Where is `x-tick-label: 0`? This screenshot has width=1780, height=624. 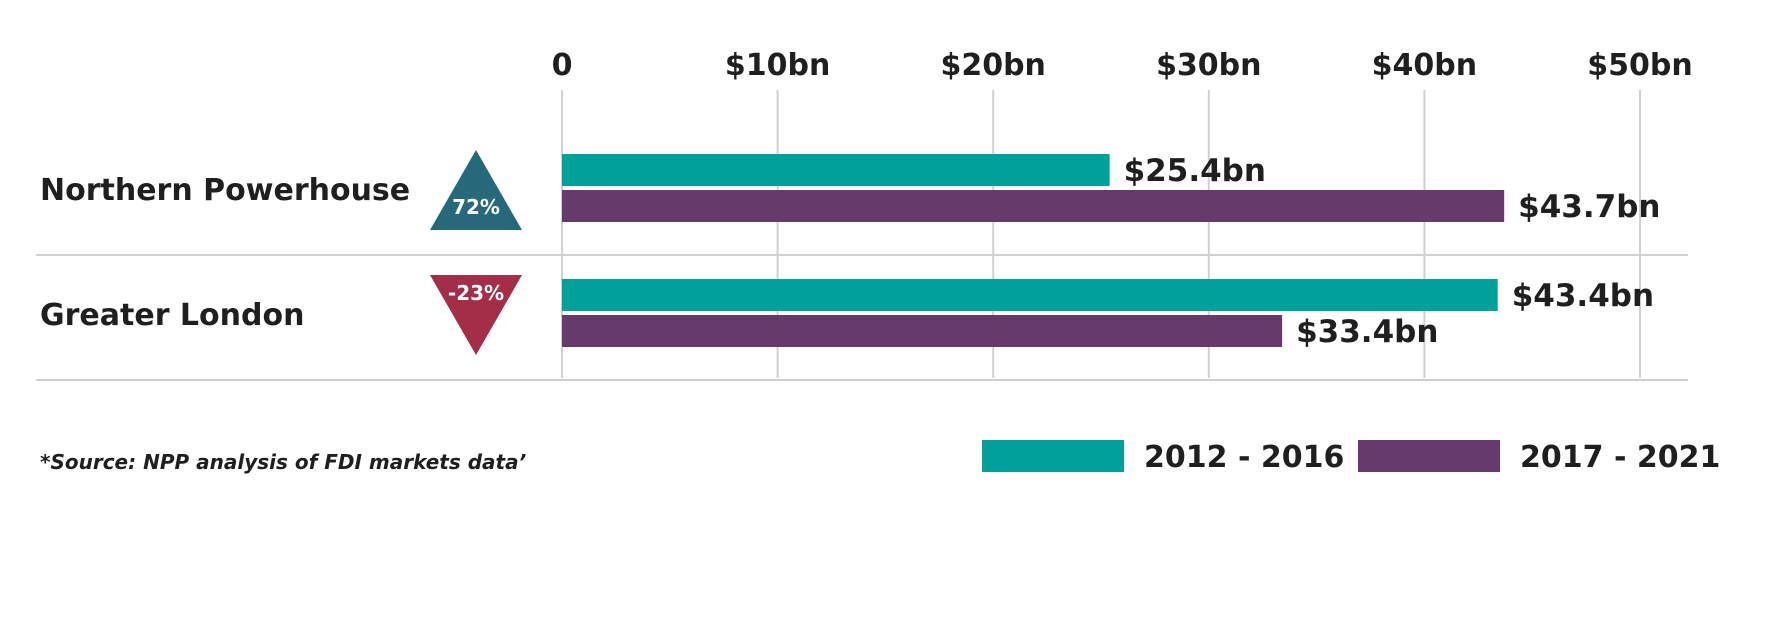
x-tick-label: 0 is located at coordinates (562, 65).